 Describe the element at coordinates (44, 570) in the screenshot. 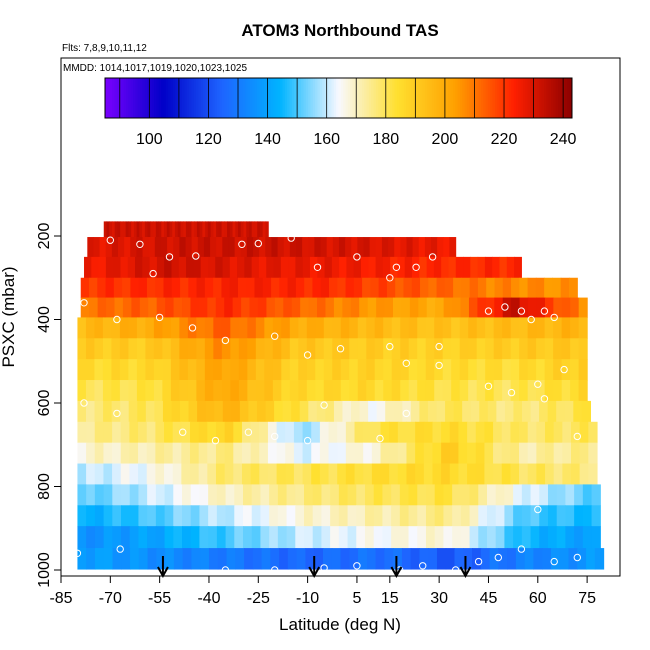

I see `y-tick-label: 1000` at that location.